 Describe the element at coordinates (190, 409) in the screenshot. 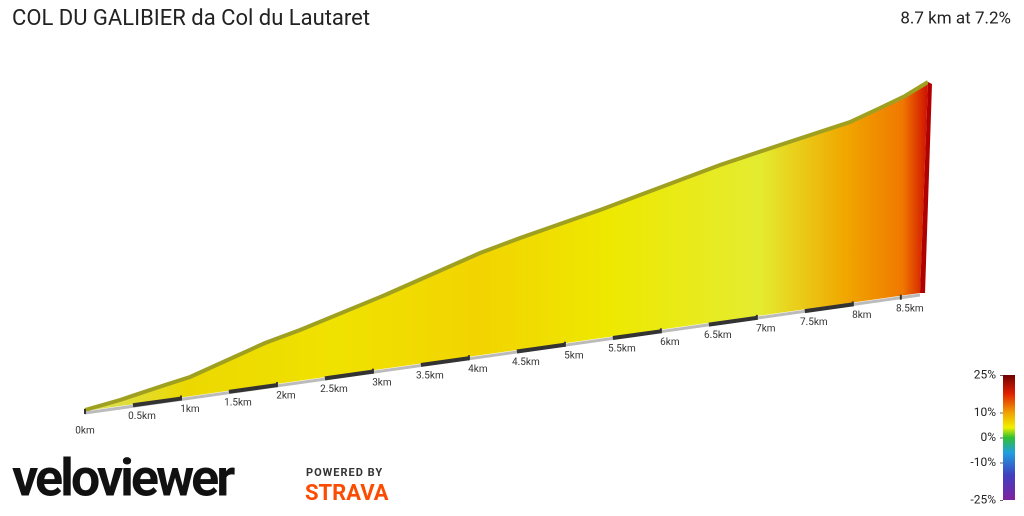

I see `x-tick-label: 1km` at that location.